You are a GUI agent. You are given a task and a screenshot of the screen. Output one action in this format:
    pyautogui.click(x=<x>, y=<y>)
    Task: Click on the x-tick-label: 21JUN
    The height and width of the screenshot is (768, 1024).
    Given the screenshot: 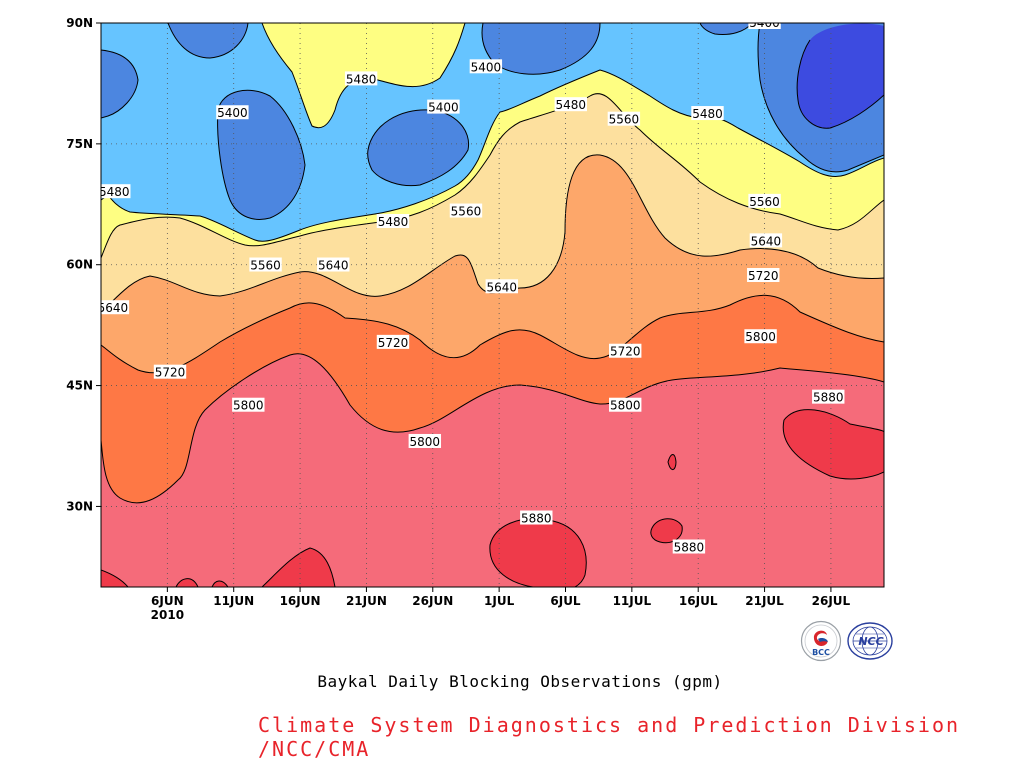 What is the action you would take?
    pyautogui.click(x=366, y=601)
    